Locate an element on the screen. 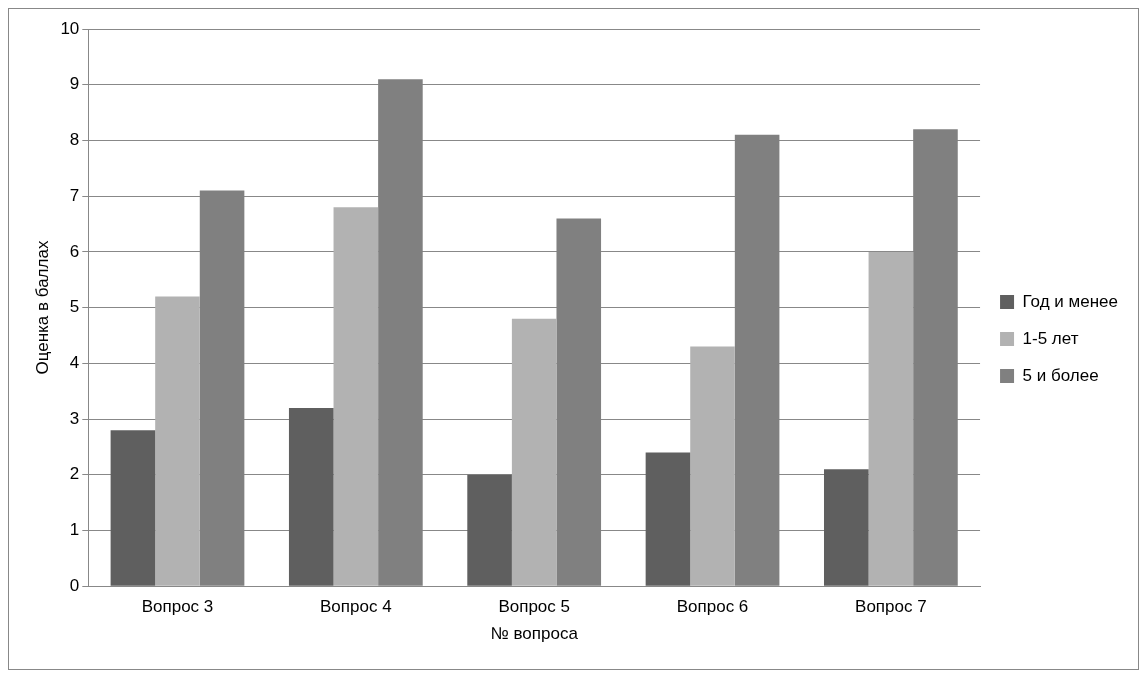 The width and height of the screenshot is (1147, 678). y-tick-label: 8 is located at coordinates (74, 140).